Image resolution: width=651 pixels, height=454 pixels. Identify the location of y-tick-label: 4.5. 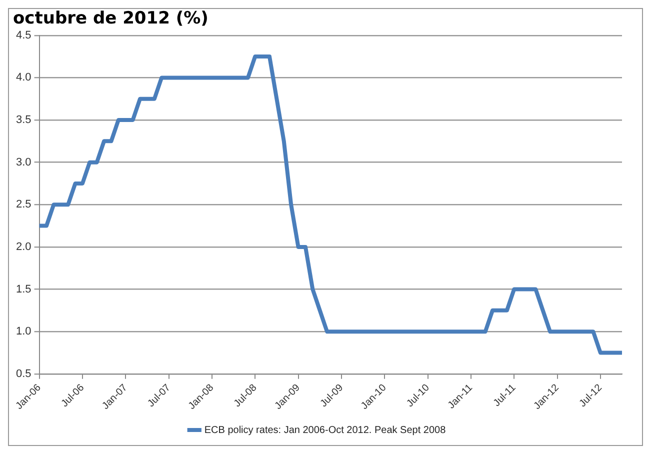
(24, 35).